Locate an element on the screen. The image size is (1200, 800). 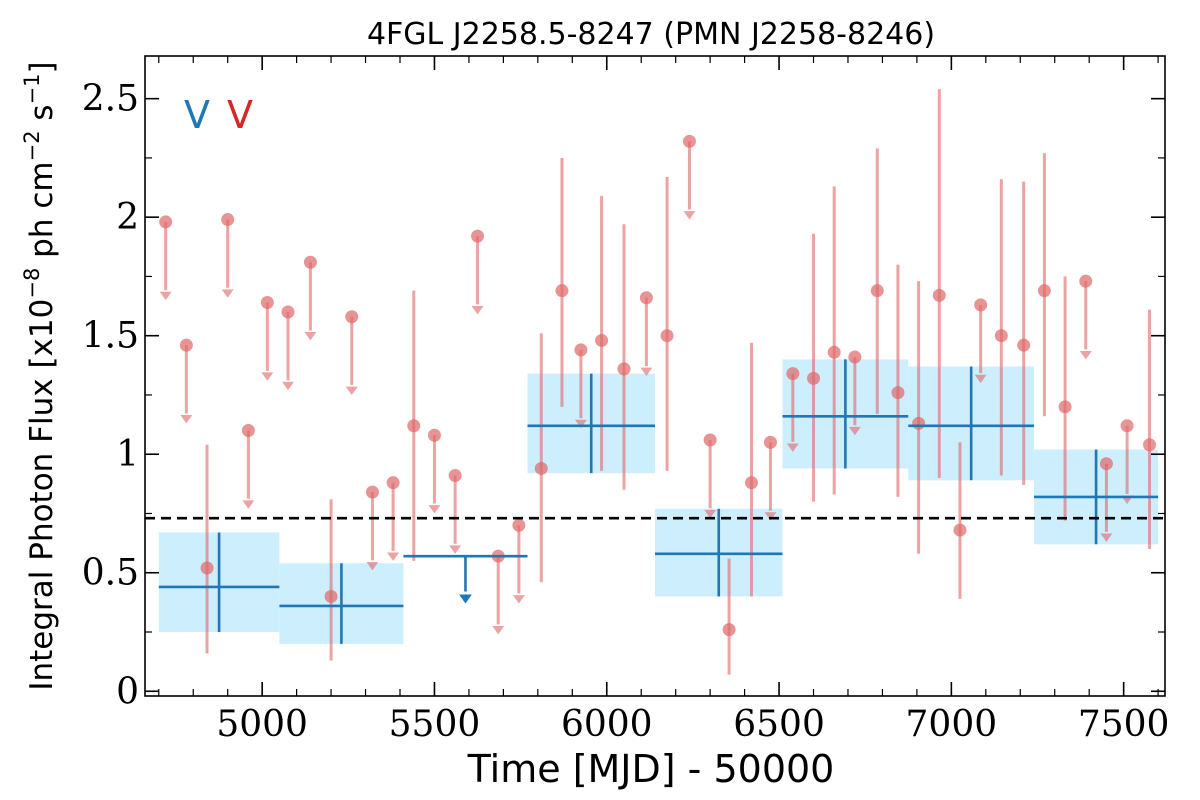
y-tick-label: 1 is located at coordinates (127, 454).